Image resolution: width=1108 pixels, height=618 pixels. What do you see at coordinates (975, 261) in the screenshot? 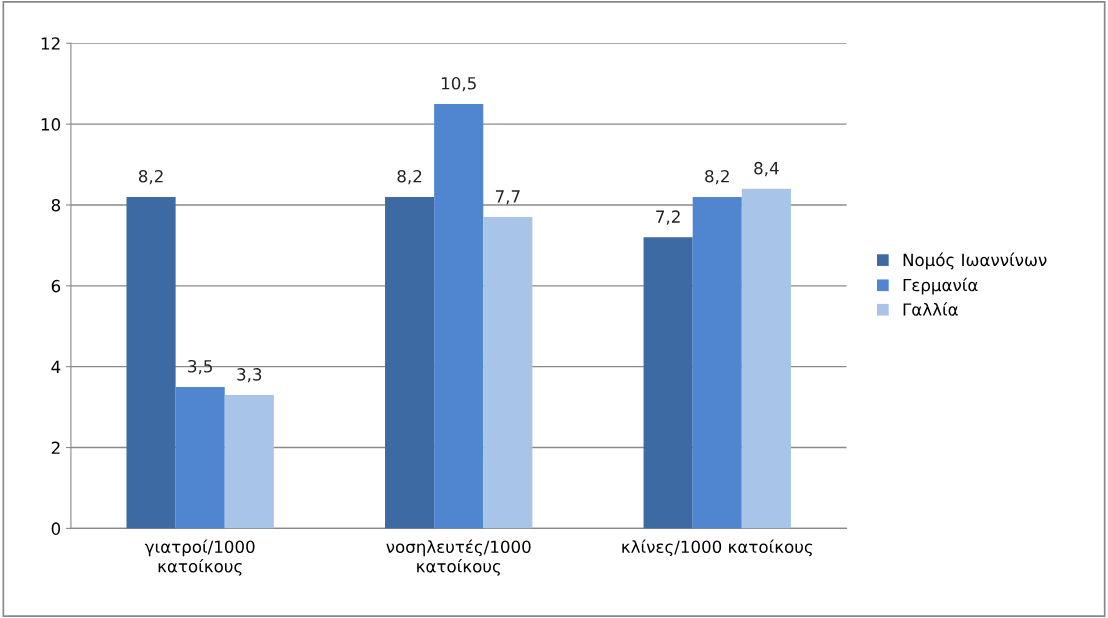
I see `legend-label: Νομός Ιωαννίνων` at bounding box center [975, 261].